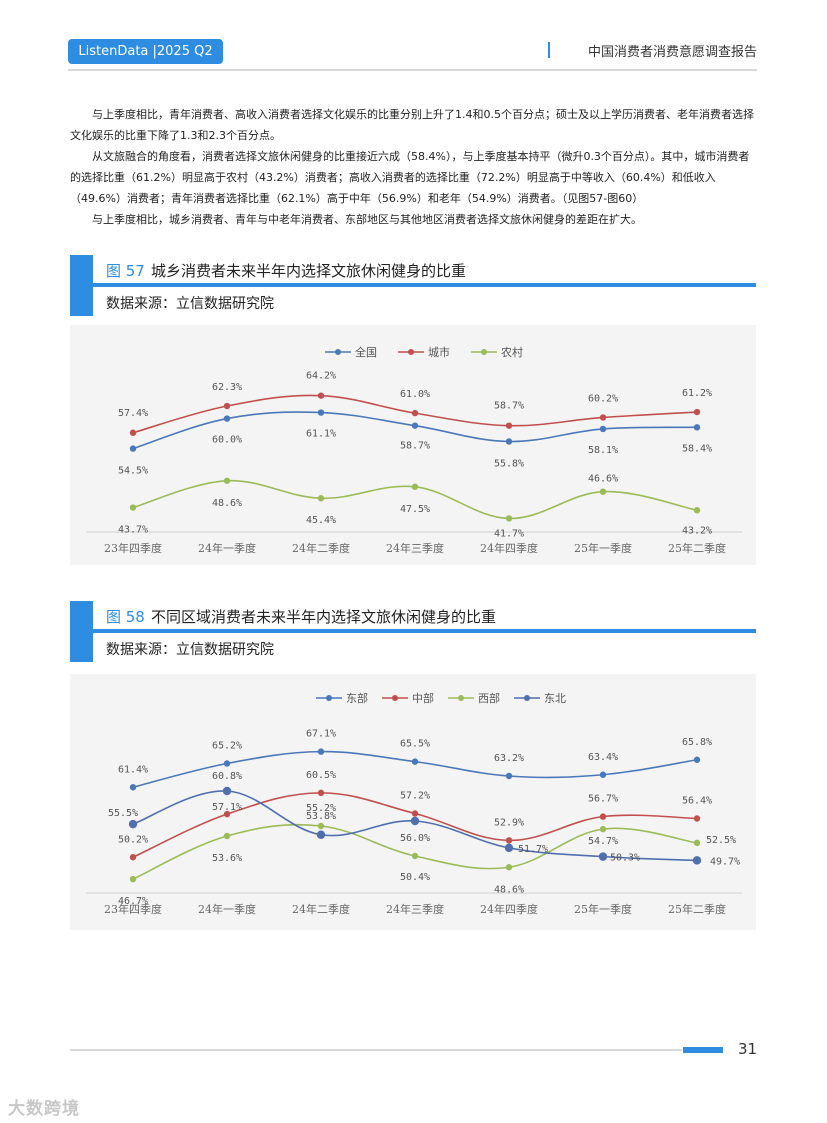 The height and width of the screenshot is (1123, 827). Describe the element at coordinates (415, 446) in the screenshot. I see `data-label-全国: 58.7%` at that location.